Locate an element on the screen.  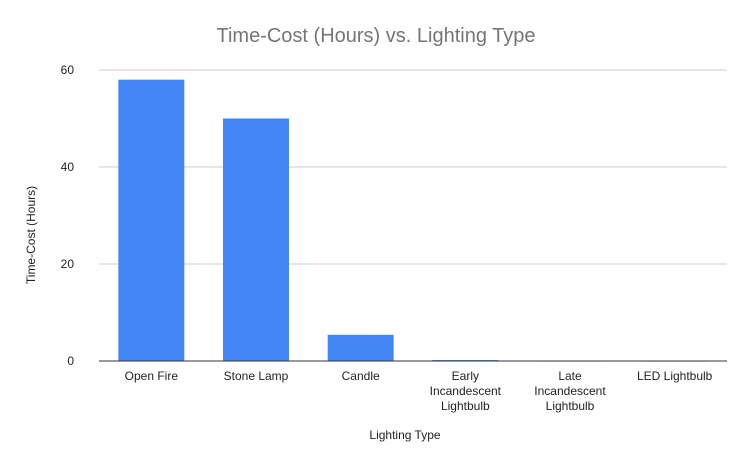
y-axis-label: Time-Cost (Hours) is located at coordinates (31, 235).